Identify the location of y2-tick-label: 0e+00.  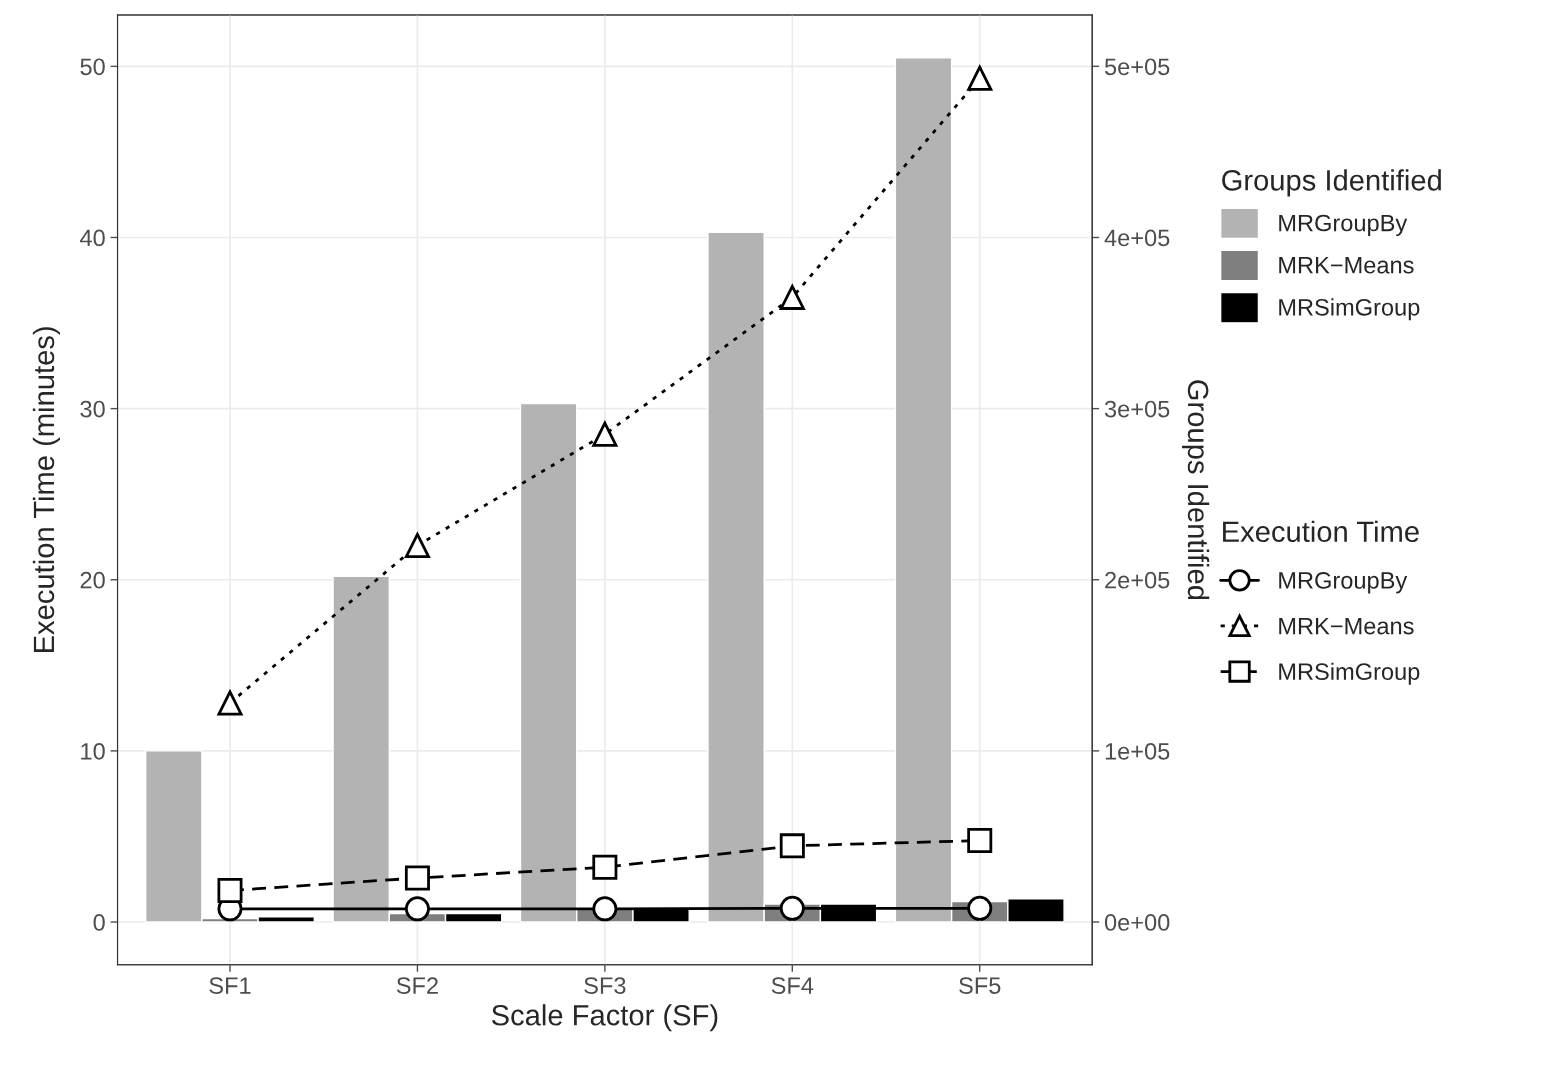
(1137, 922).